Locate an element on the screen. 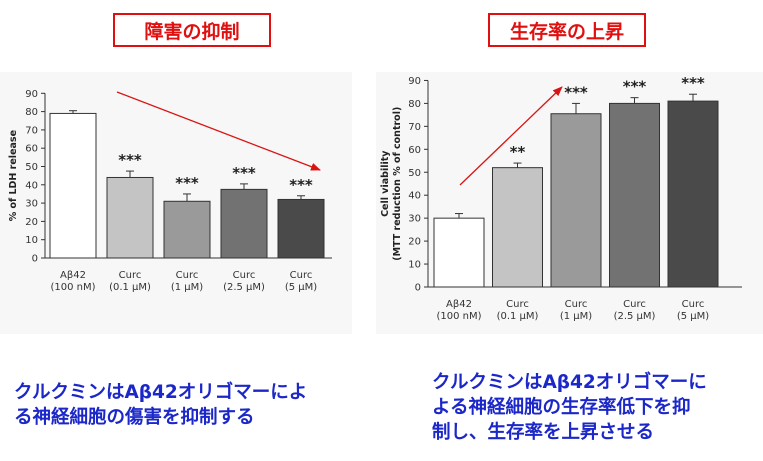  right-category-label: (5 μM) is located at coordinates (693, 316).